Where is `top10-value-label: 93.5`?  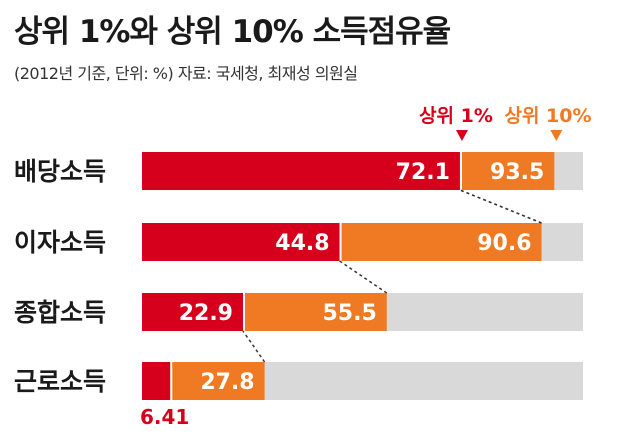
top10-value-label: 93.5 is located at coordinates (517, 172).